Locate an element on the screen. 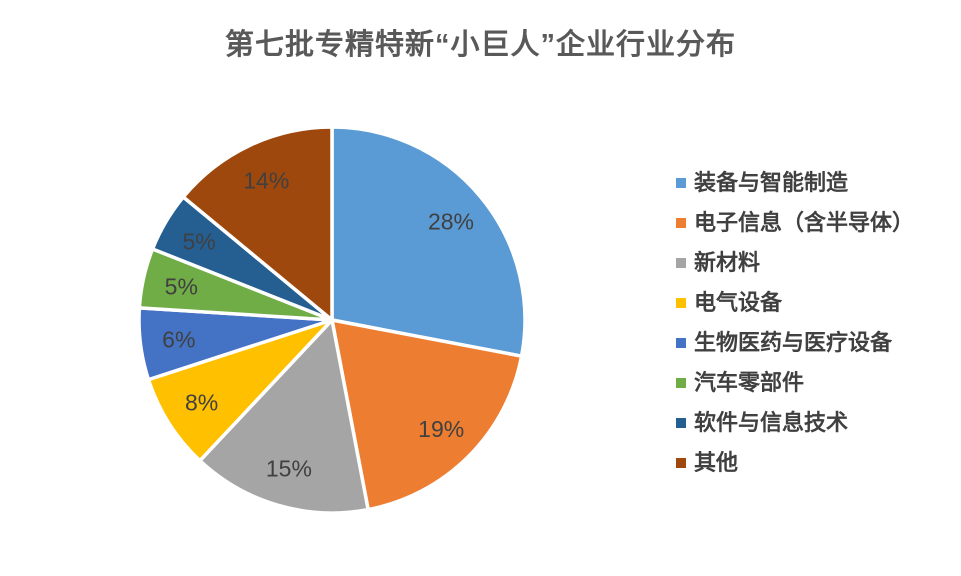 The height and width of the screenshot is (576, 961). pie-data-label-7: 14% is located at coordinates (266, 180).